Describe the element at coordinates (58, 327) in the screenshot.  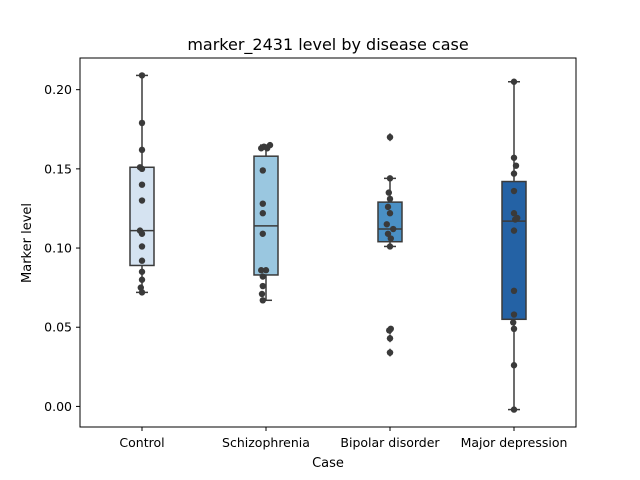
I see `y-tick-label: 0.05` at that location.